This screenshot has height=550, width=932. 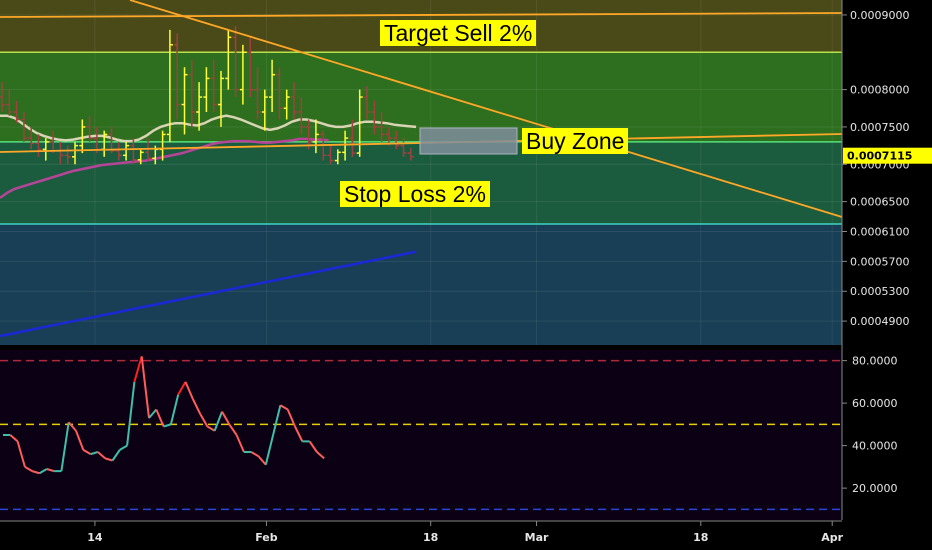 I want to click on oscillator-axis-label: 40.0000, so click(x=875, y=446).